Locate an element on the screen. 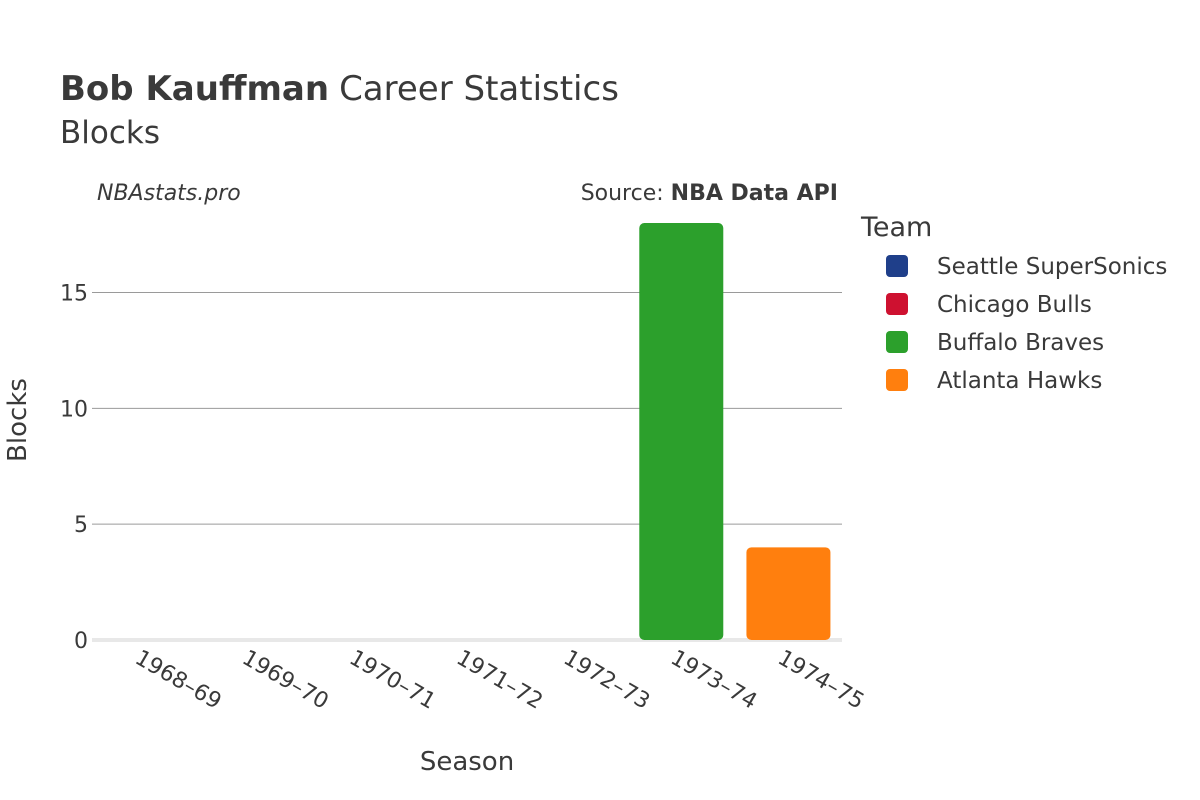  chart-title-suffix: Career Statistics is located at coordinates (479, 89).